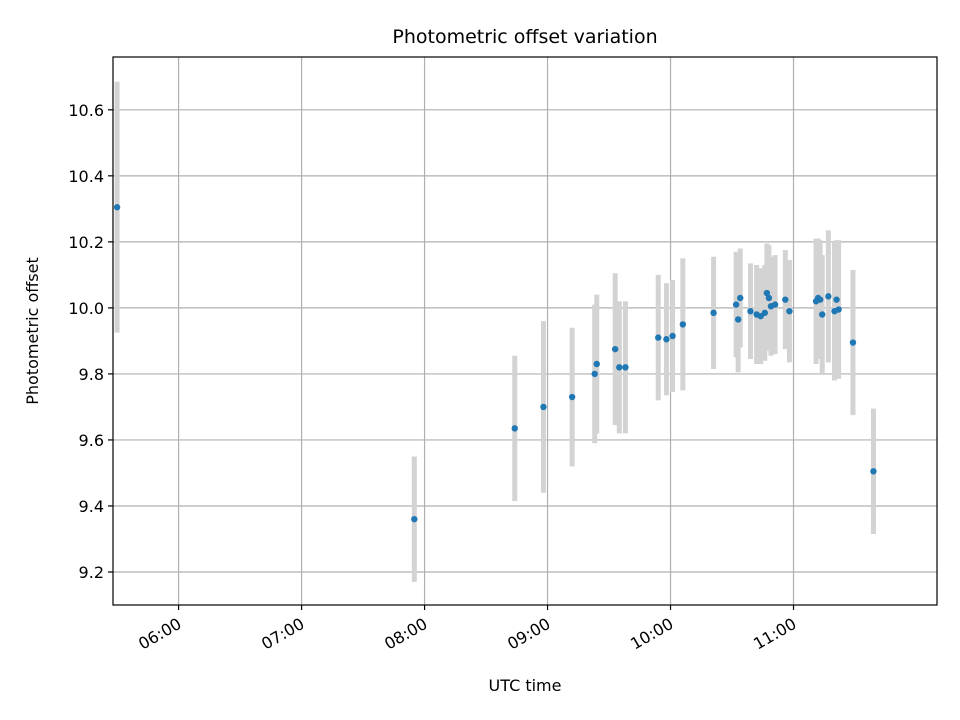 Image resolution: width=960 pixels, height=720 pixels. Describe the element at coordinates (525, 685) in the screenshot. I see `x-axis-label: UTC time` at that location.